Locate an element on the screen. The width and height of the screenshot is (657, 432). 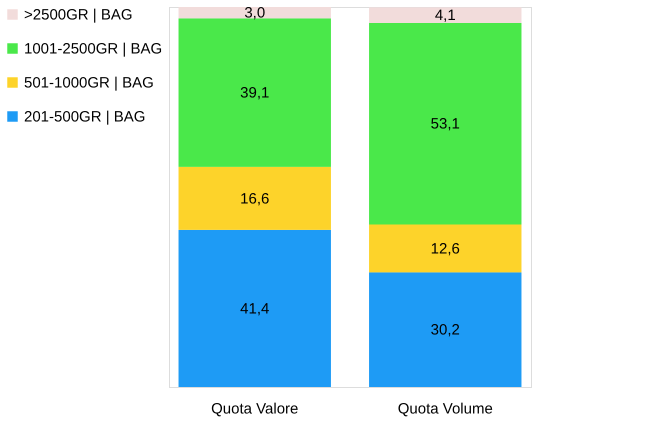
data-label: 30,2 is located at coordinates (445, 330).